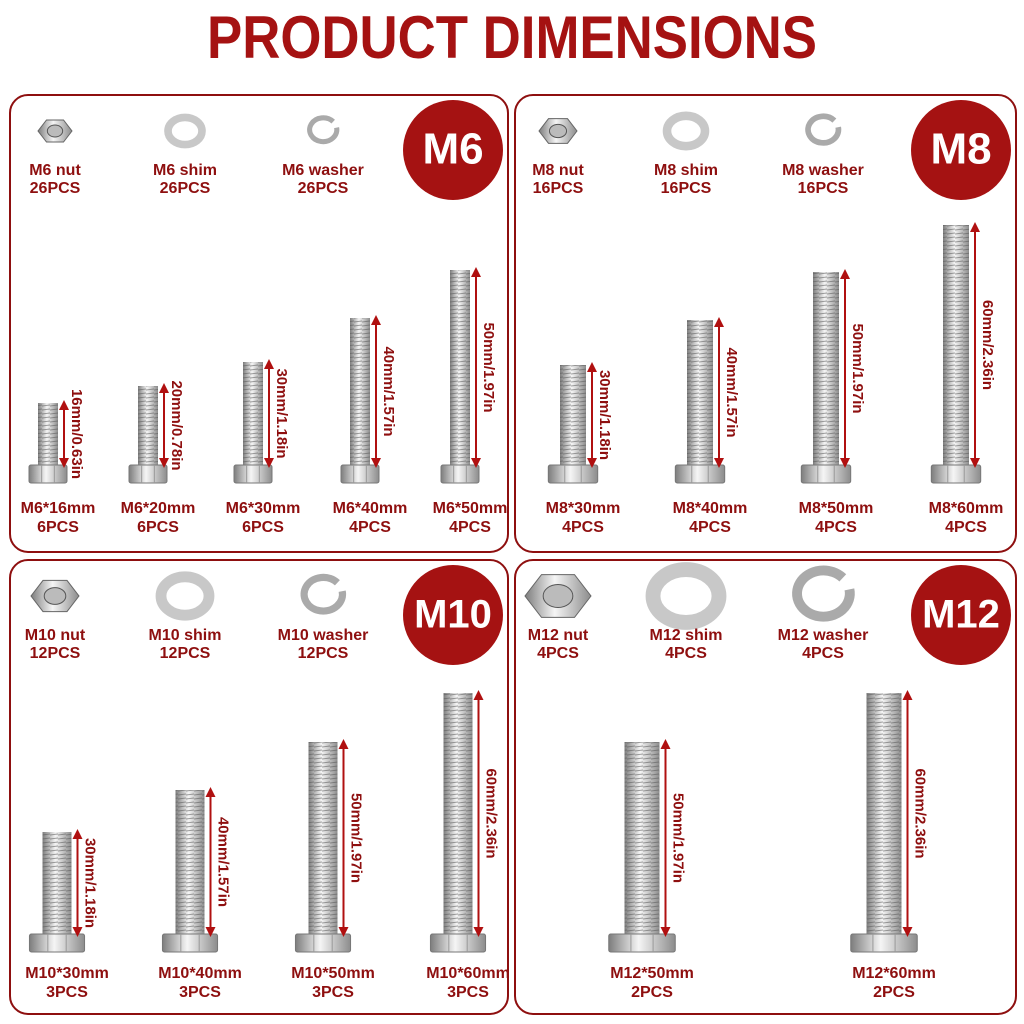 Image resolution: width=1024 pixels, height=1024 pixels. I want to click on part-name: M12 nut, so click(558, 635).